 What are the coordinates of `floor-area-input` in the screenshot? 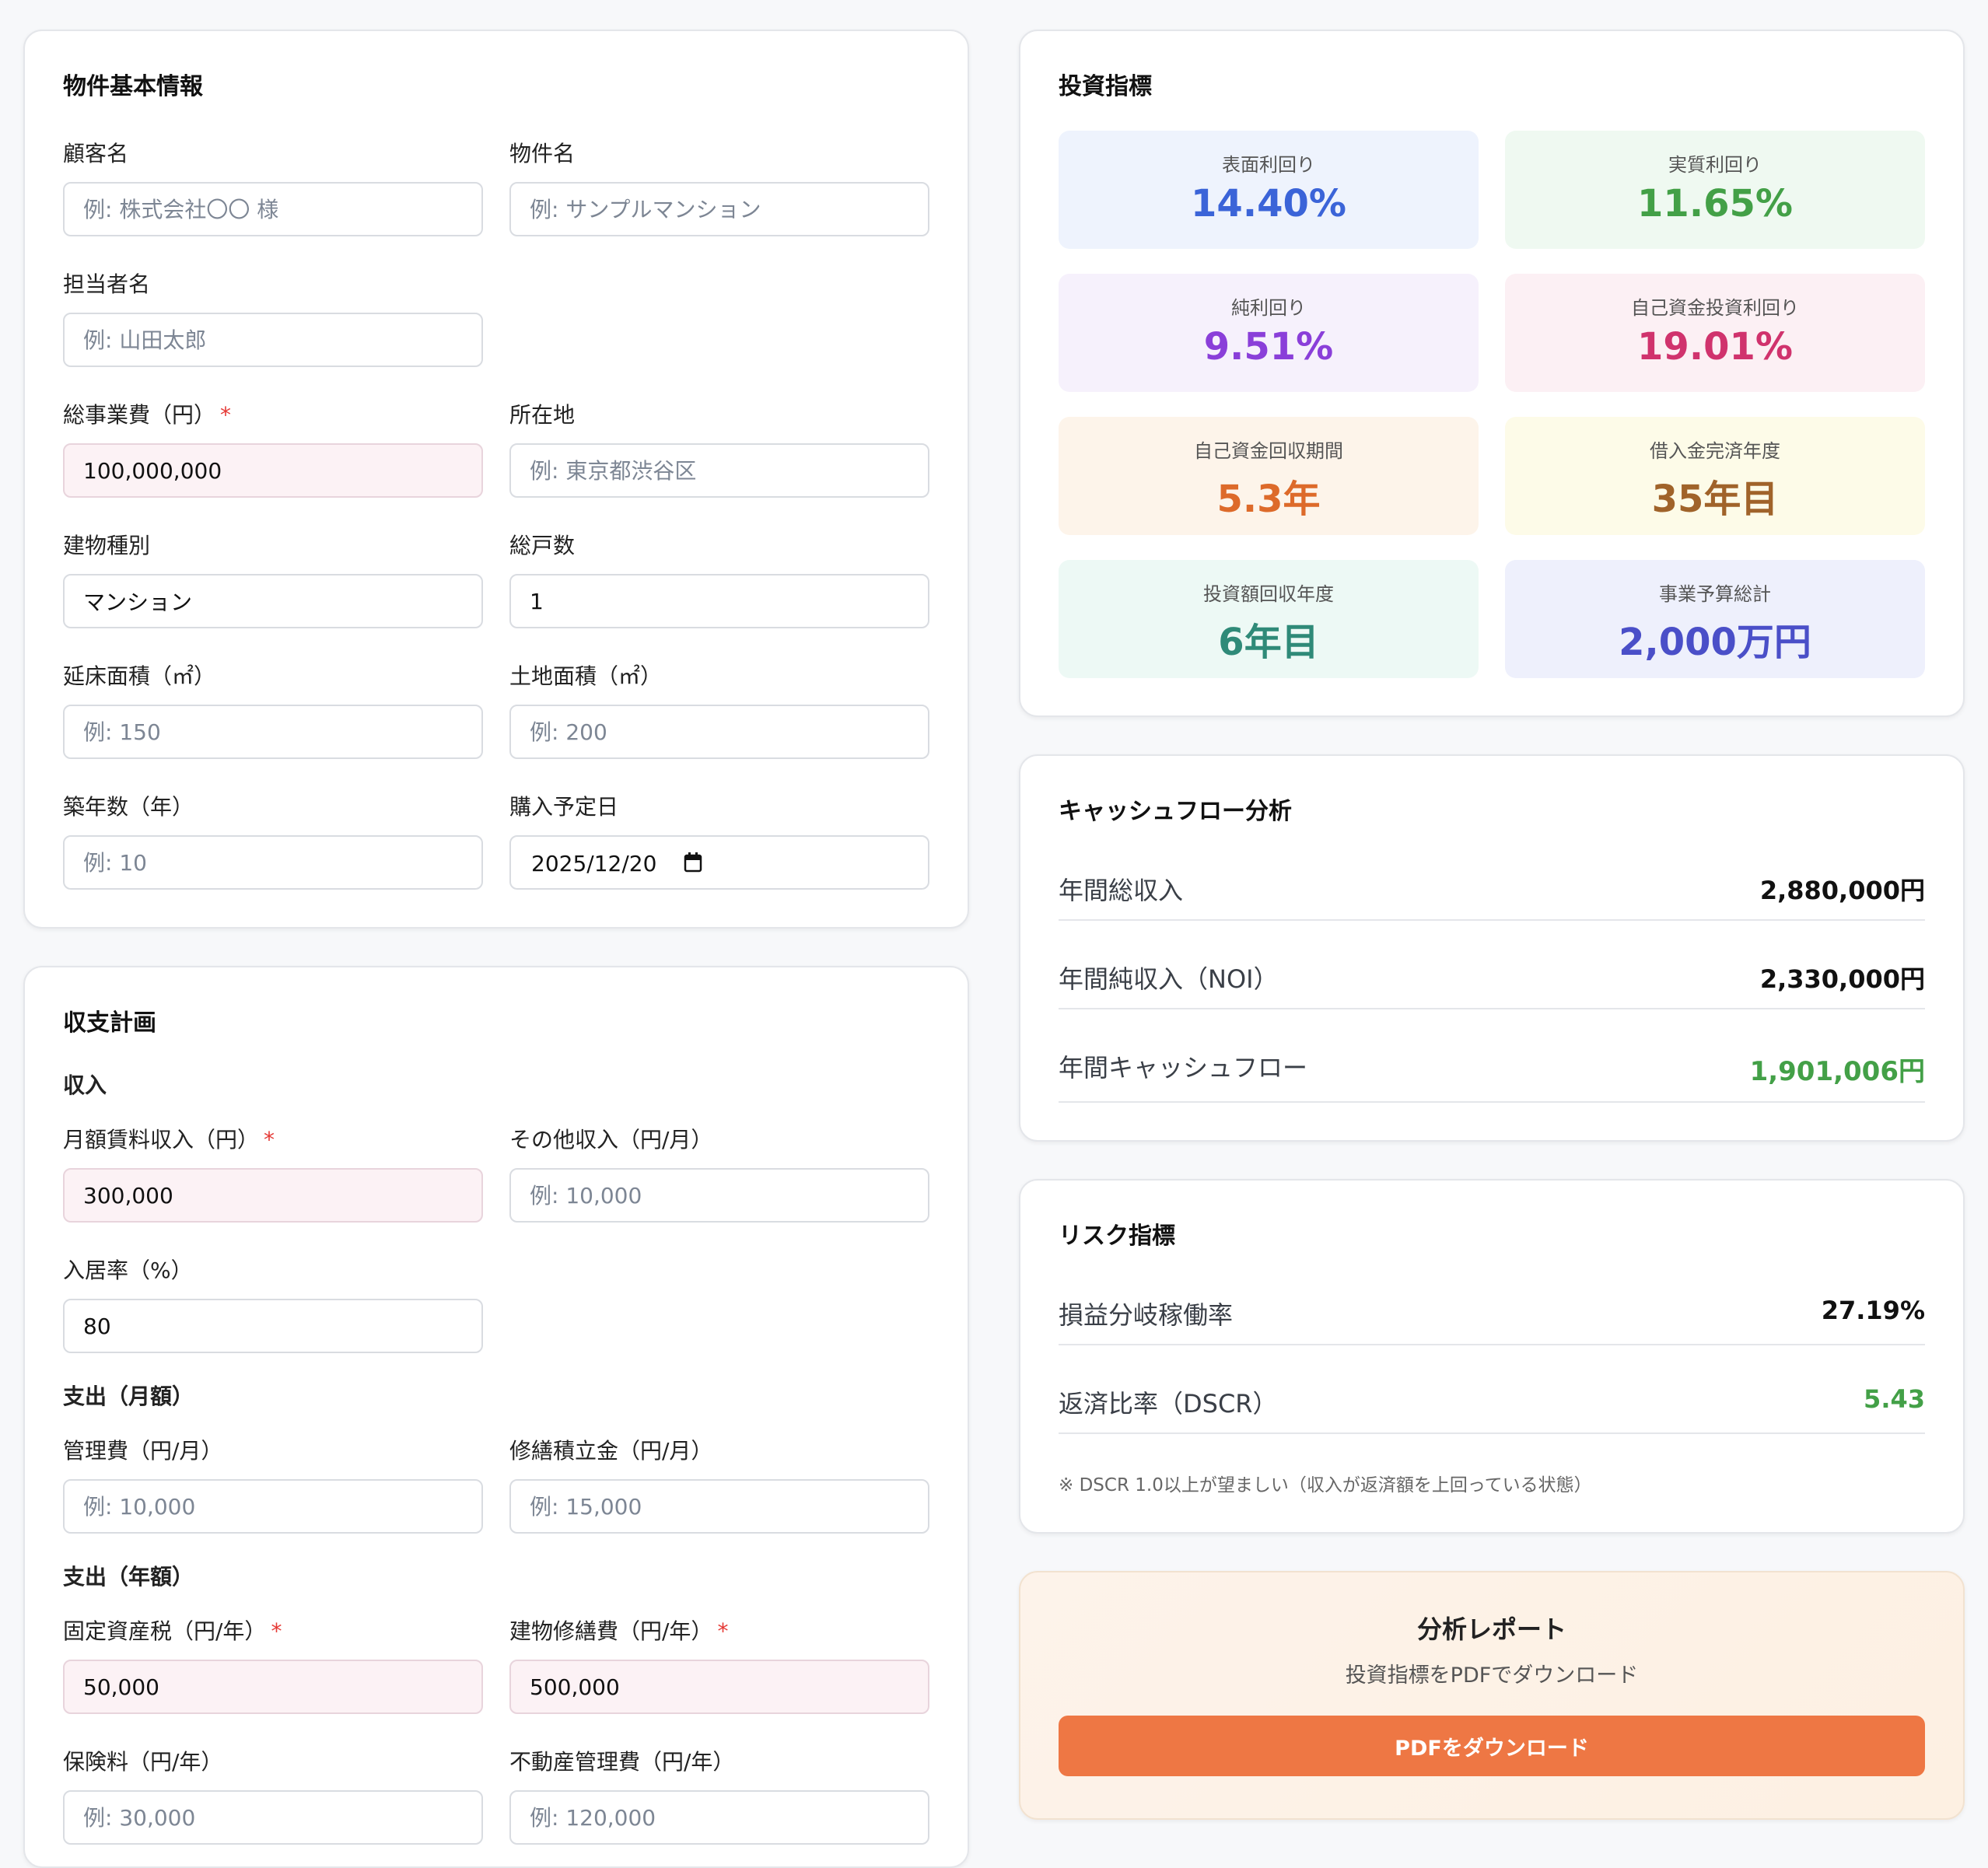 It's located at (273, 732).